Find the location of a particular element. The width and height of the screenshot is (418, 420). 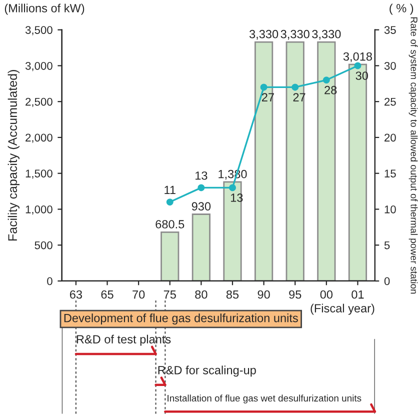

y-tick-label: 1,500 is located at coordinates (39, 174).